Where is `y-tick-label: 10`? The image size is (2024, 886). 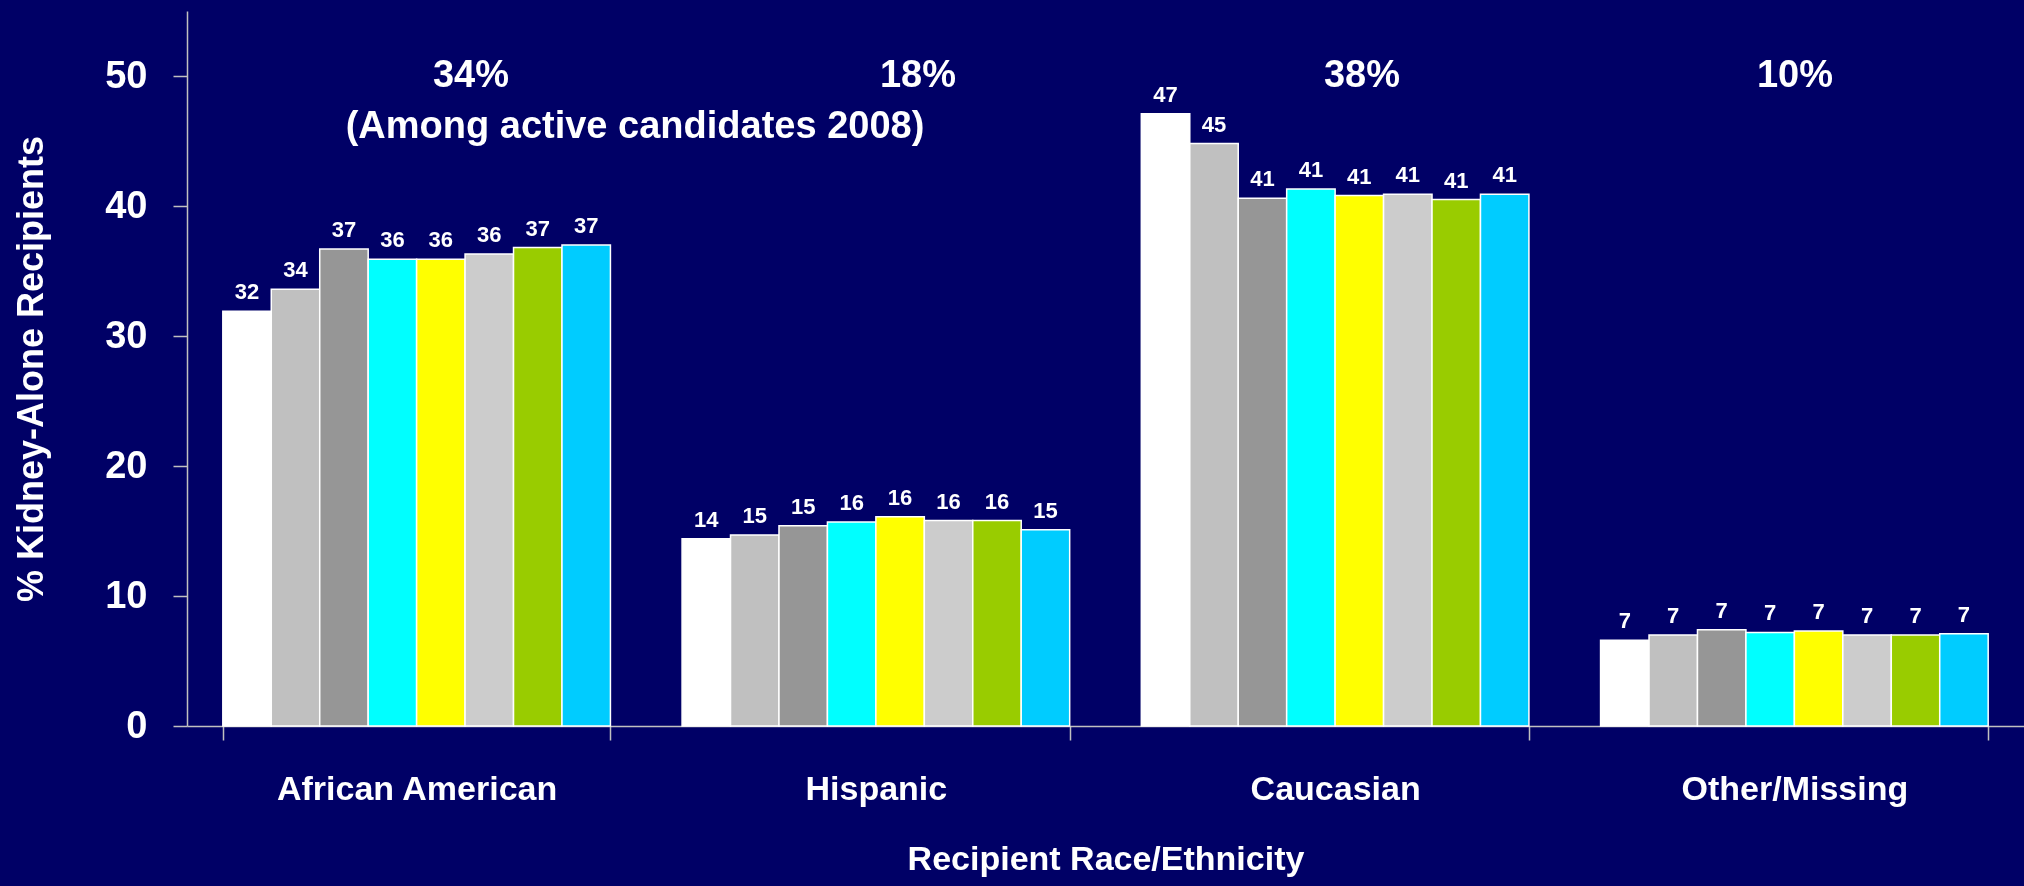 y-tick-label: 10 is located at coordinates (126, 594).